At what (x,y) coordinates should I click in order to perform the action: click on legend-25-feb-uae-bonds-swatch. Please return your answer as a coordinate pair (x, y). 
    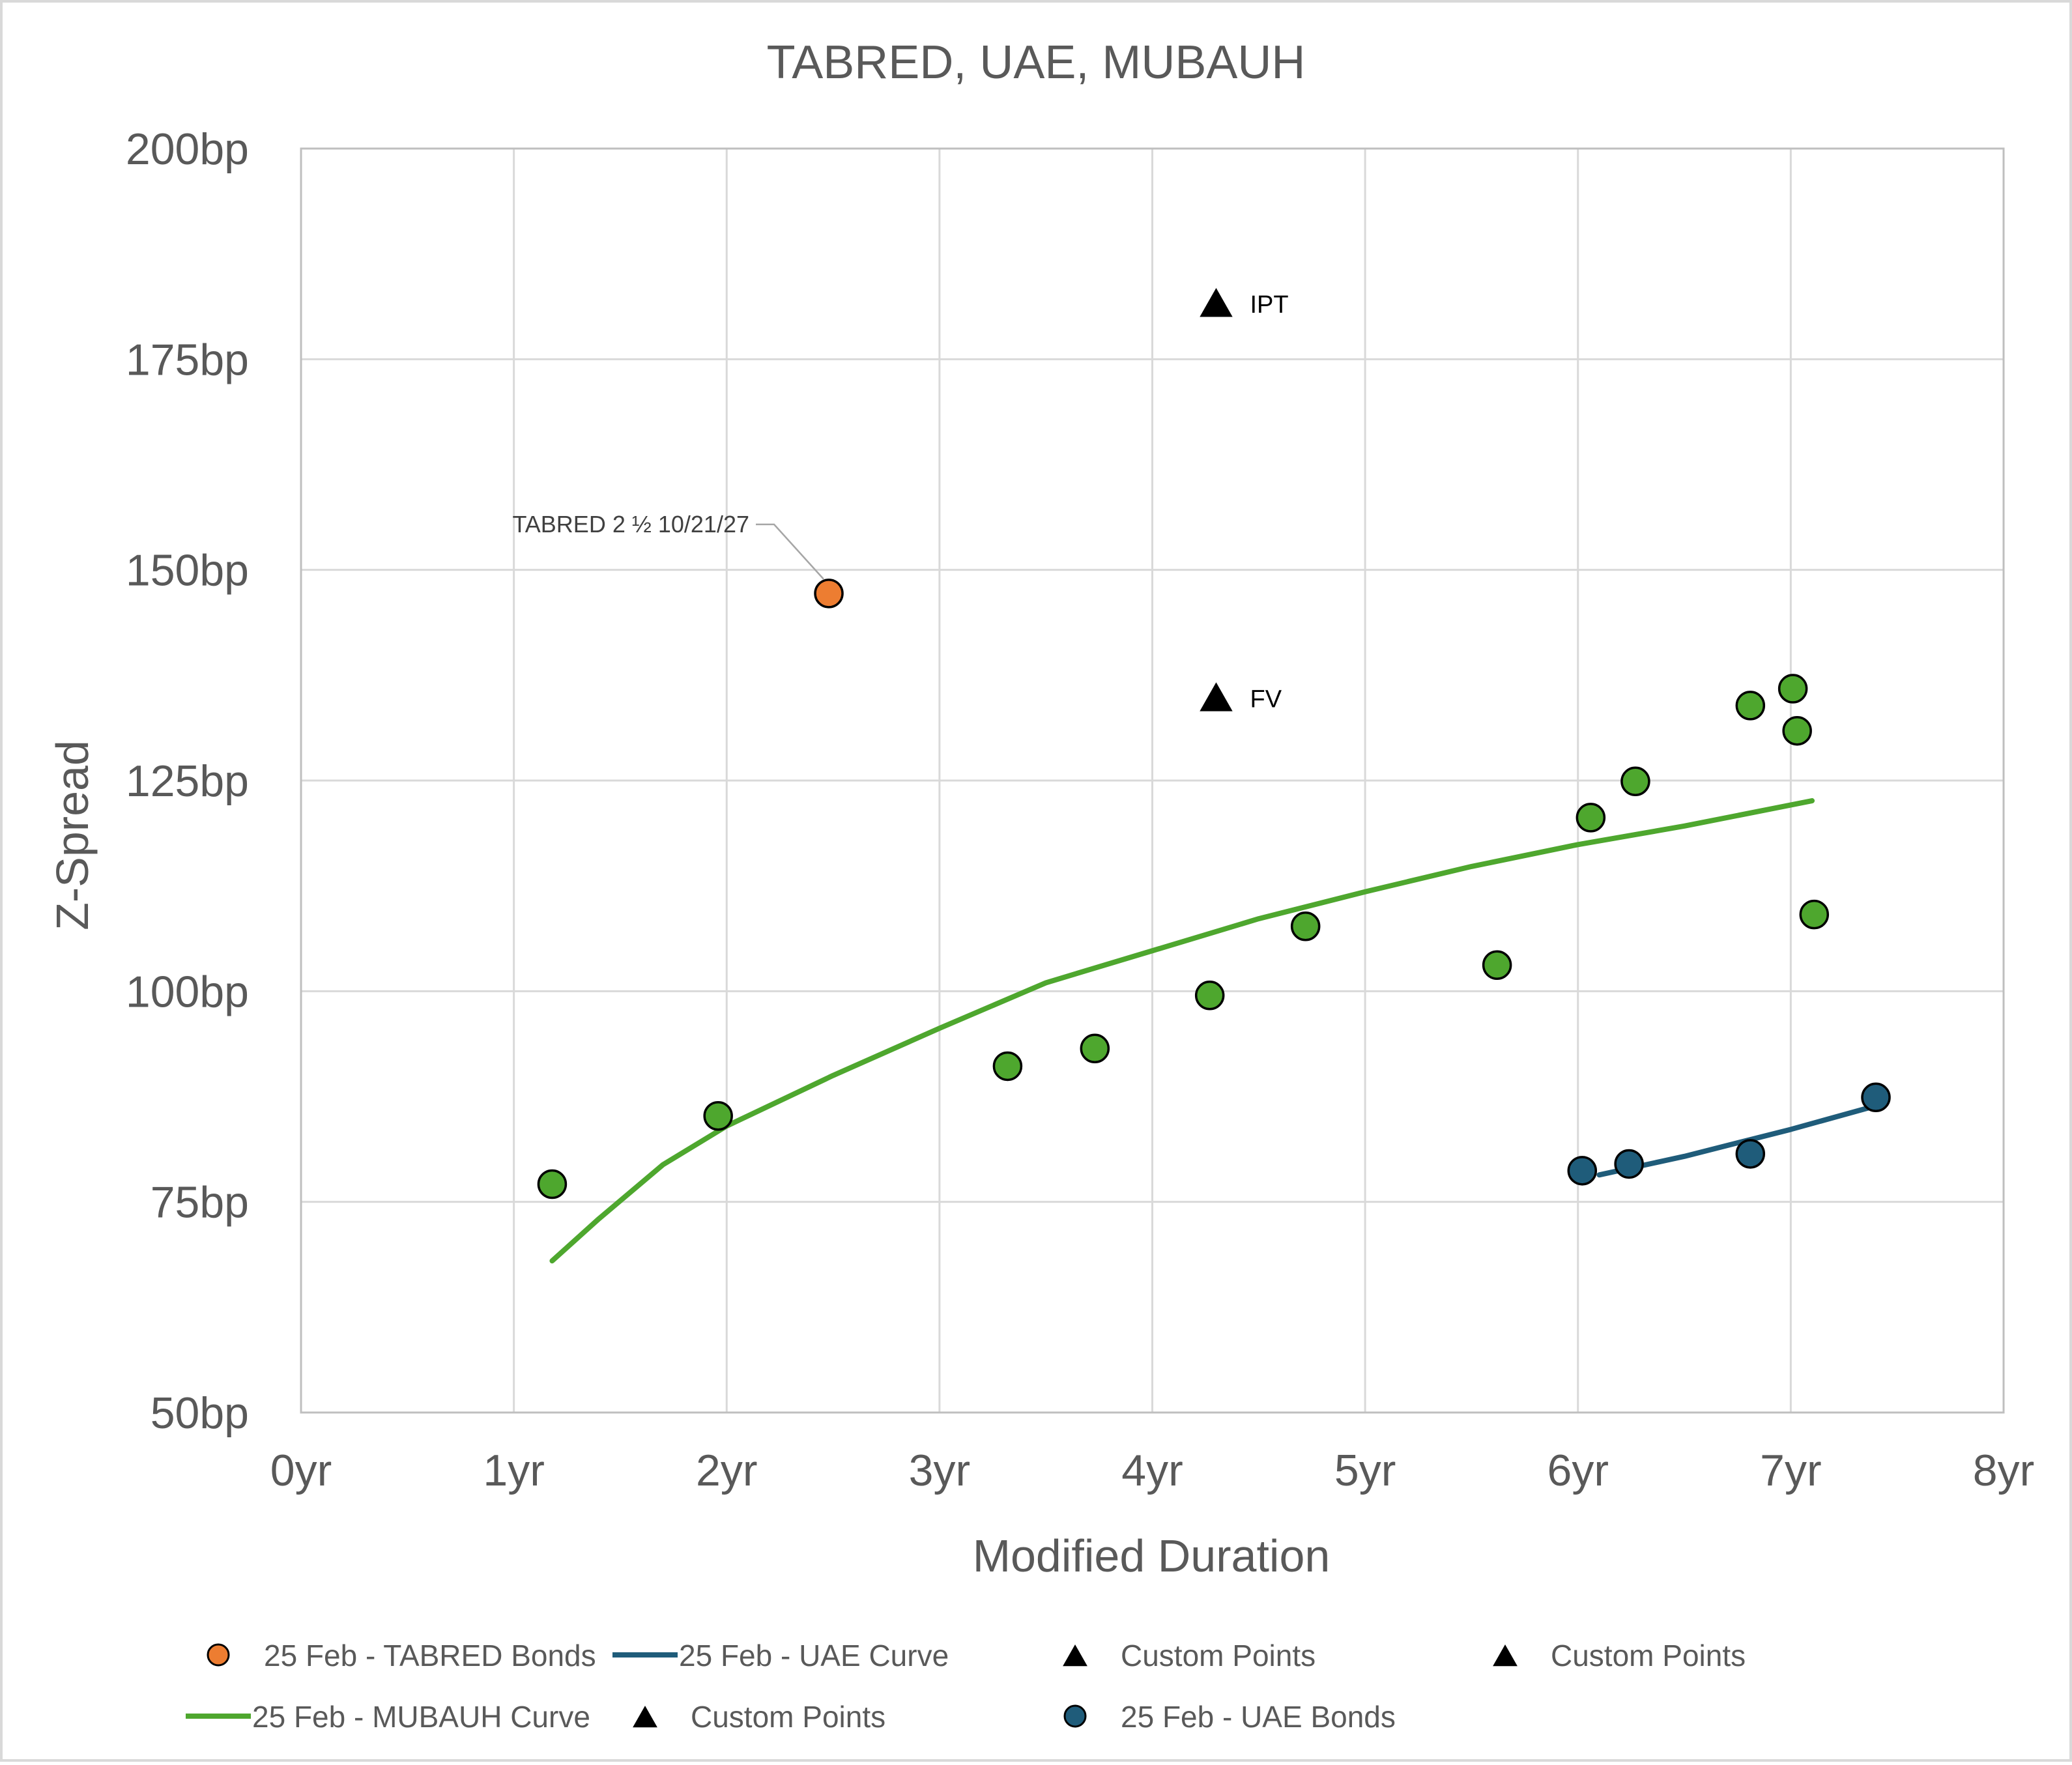
    Looking at the image, I should click on (1075, 1716).